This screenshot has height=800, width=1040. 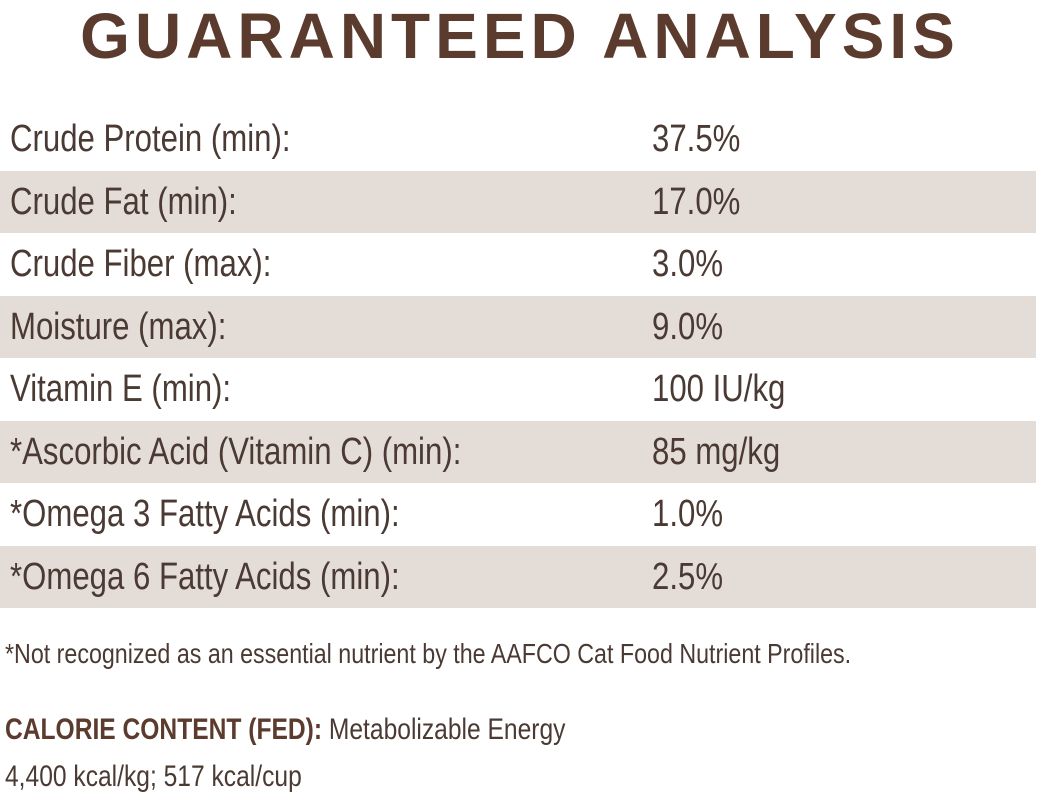 What do you see at coordinates (719, 389) in the screenshot?
I see `nutrient-value: 100 IU/kg` at bounding box center [719, 389].